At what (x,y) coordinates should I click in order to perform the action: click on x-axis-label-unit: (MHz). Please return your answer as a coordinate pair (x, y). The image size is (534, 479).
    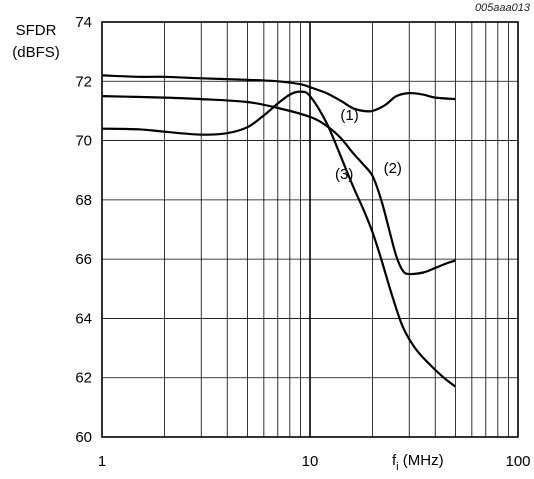
    Looking at the image, I should click on (421, 460).